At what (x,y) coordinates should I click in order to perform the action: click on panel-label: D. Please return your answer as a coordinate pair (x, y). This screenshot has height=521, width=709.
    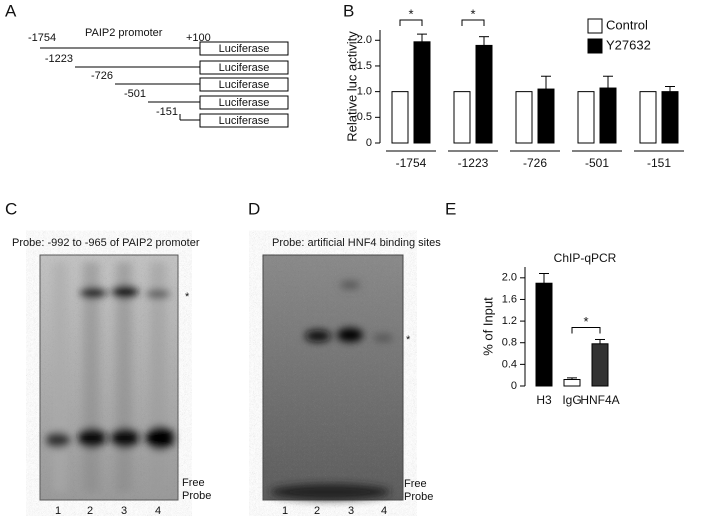
    Looking at the image, I should click on (254, 208).